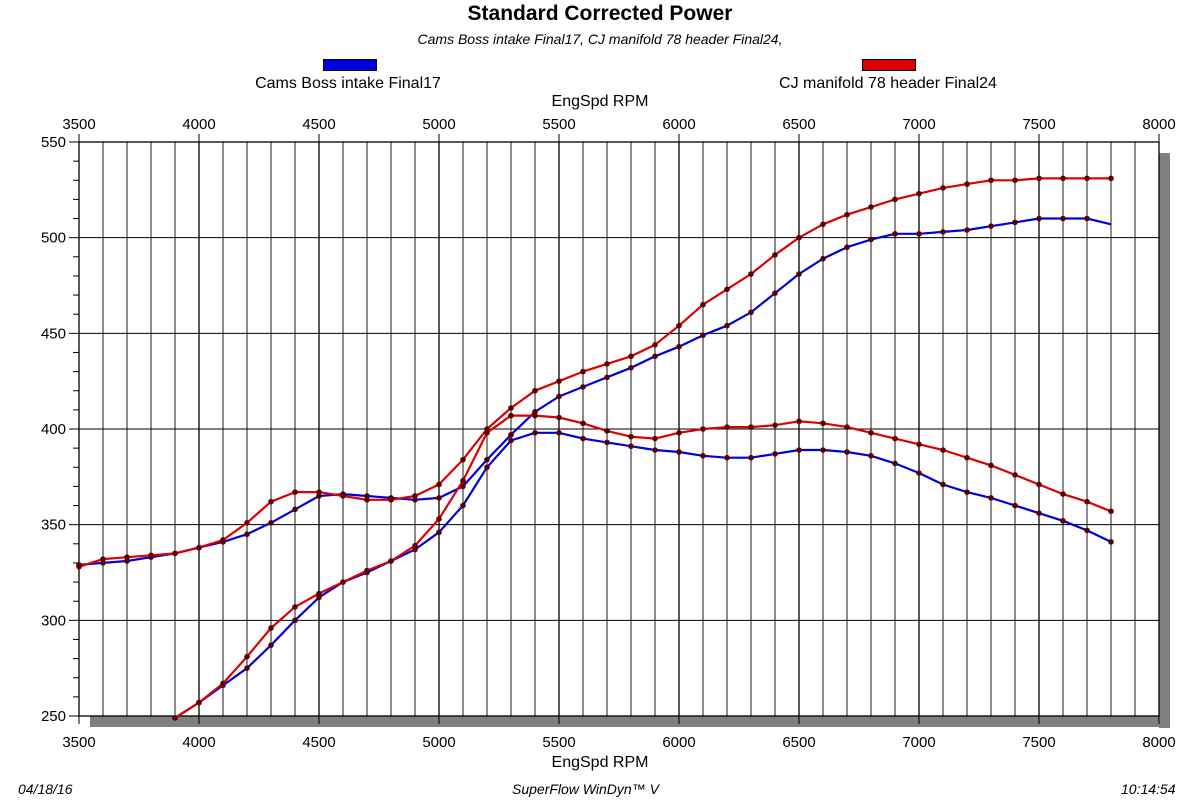  Describe the element at coordinates (78, 124) in the screenshot. I see `x-tick-label-top: 3500` at that location.